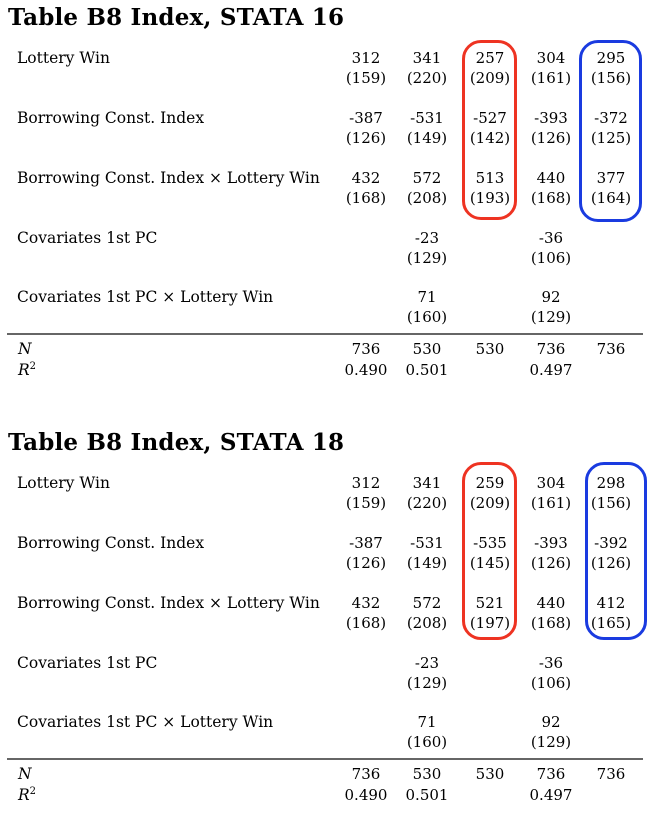 This screenshot has height=825, width=659. I want to click on coefficient: -393, so click(551, 118).